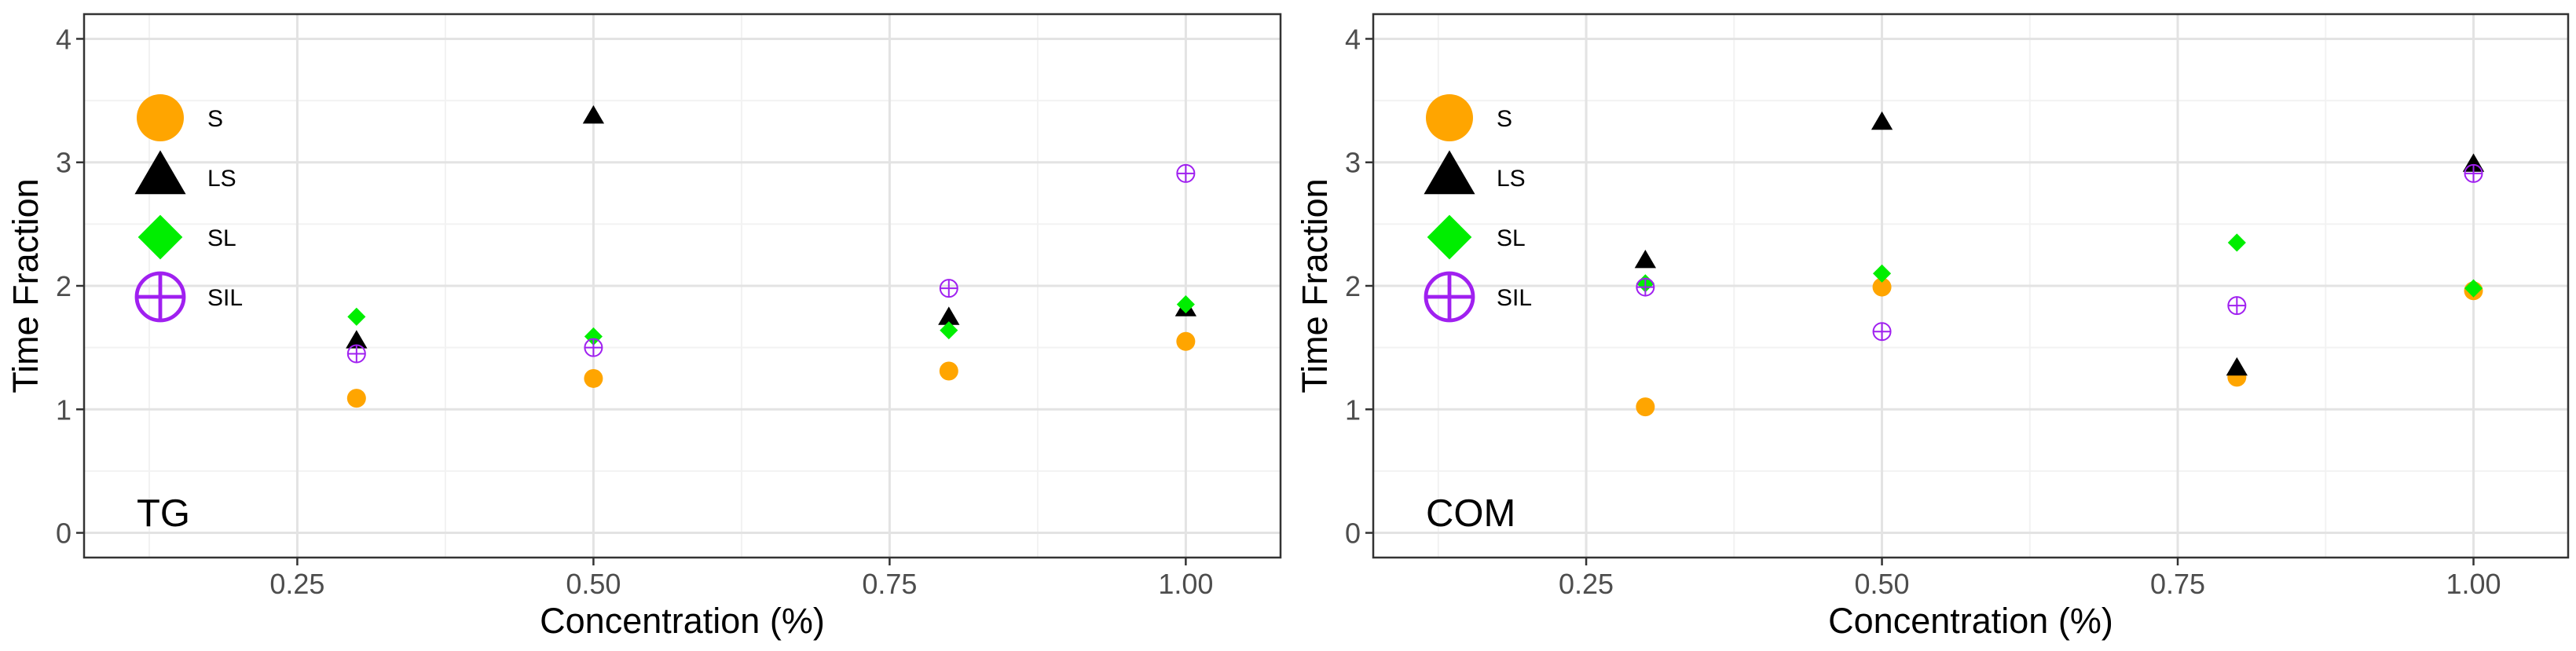  Describe the element at coordinates (163, 514) in the screenshot. I see `panel-label: TG` at that location.